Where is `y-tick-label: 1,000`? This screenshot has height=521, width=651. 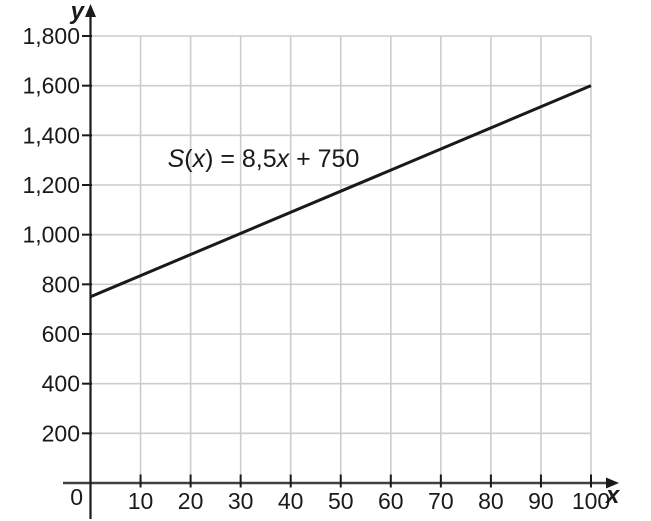
y-tick-label: 1,000 is located at coordinates (51, 235).